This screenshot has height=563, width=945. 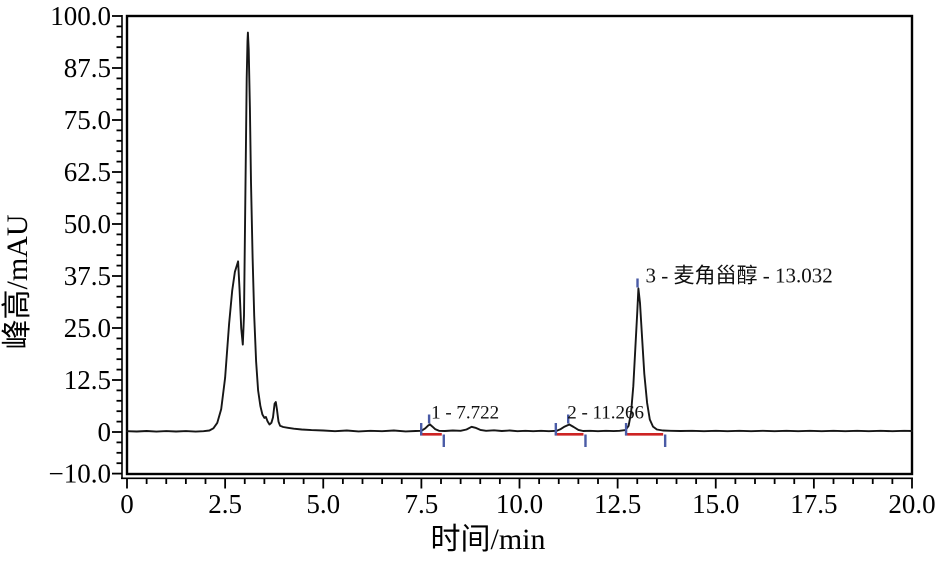 What do you see at coordinates (17, 281) in the screenshot?
I see `y-axis-title: 峰高/mAU` at bounding box center [17, 281].